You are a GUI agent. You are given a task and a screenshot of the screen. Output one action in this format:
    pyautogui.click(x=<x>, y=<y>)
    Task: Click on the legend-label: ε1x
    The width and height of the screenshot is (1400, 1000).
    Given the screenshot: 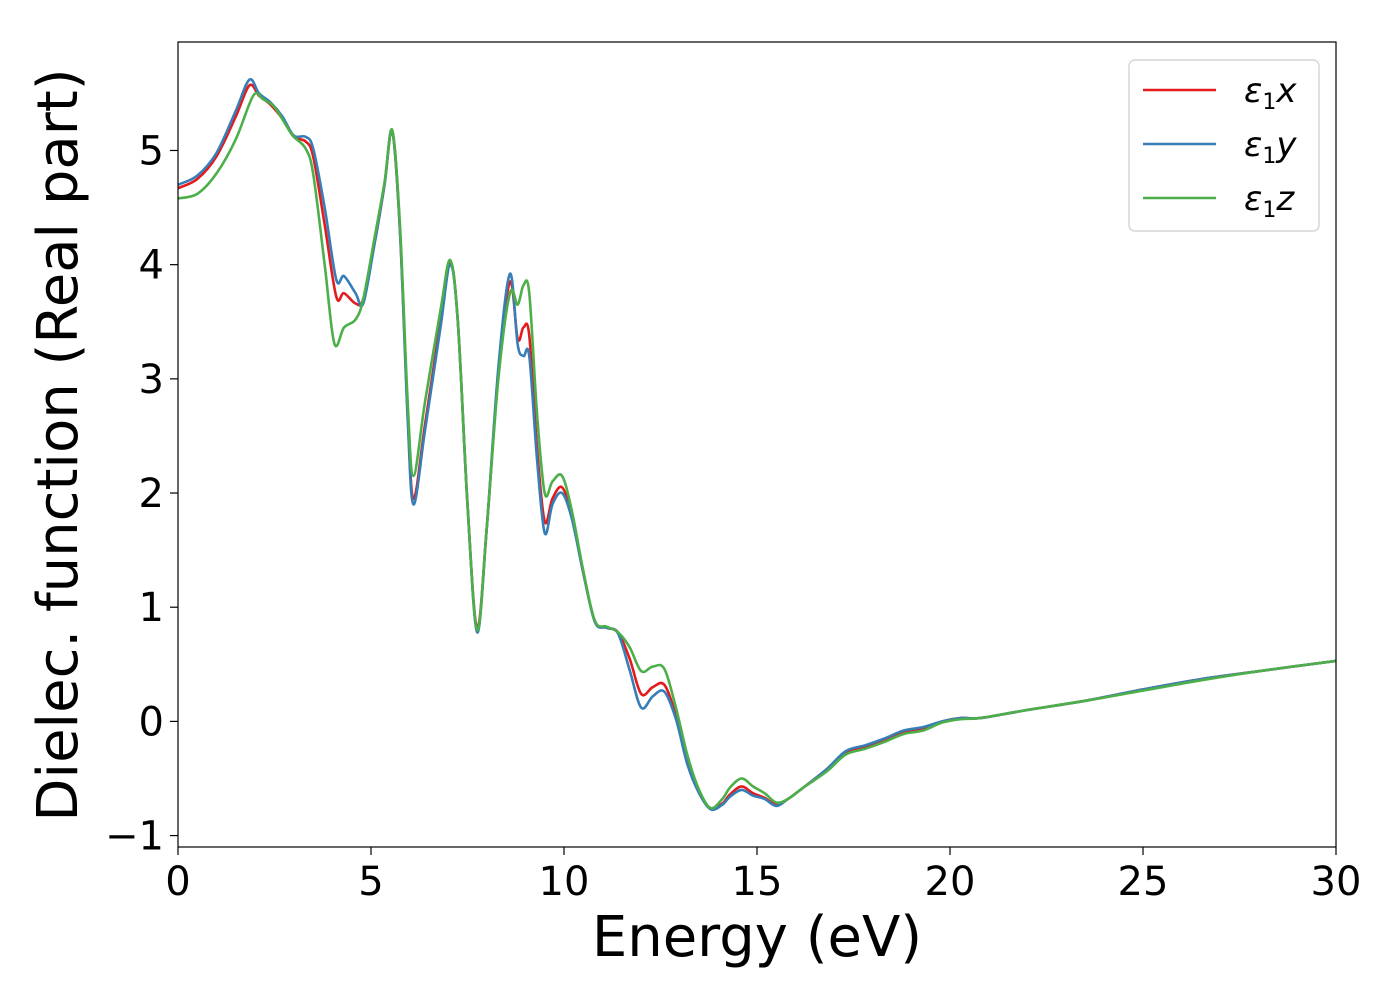 What is the action you would take?
    pyautogui.click(x=1270, y=93)
    